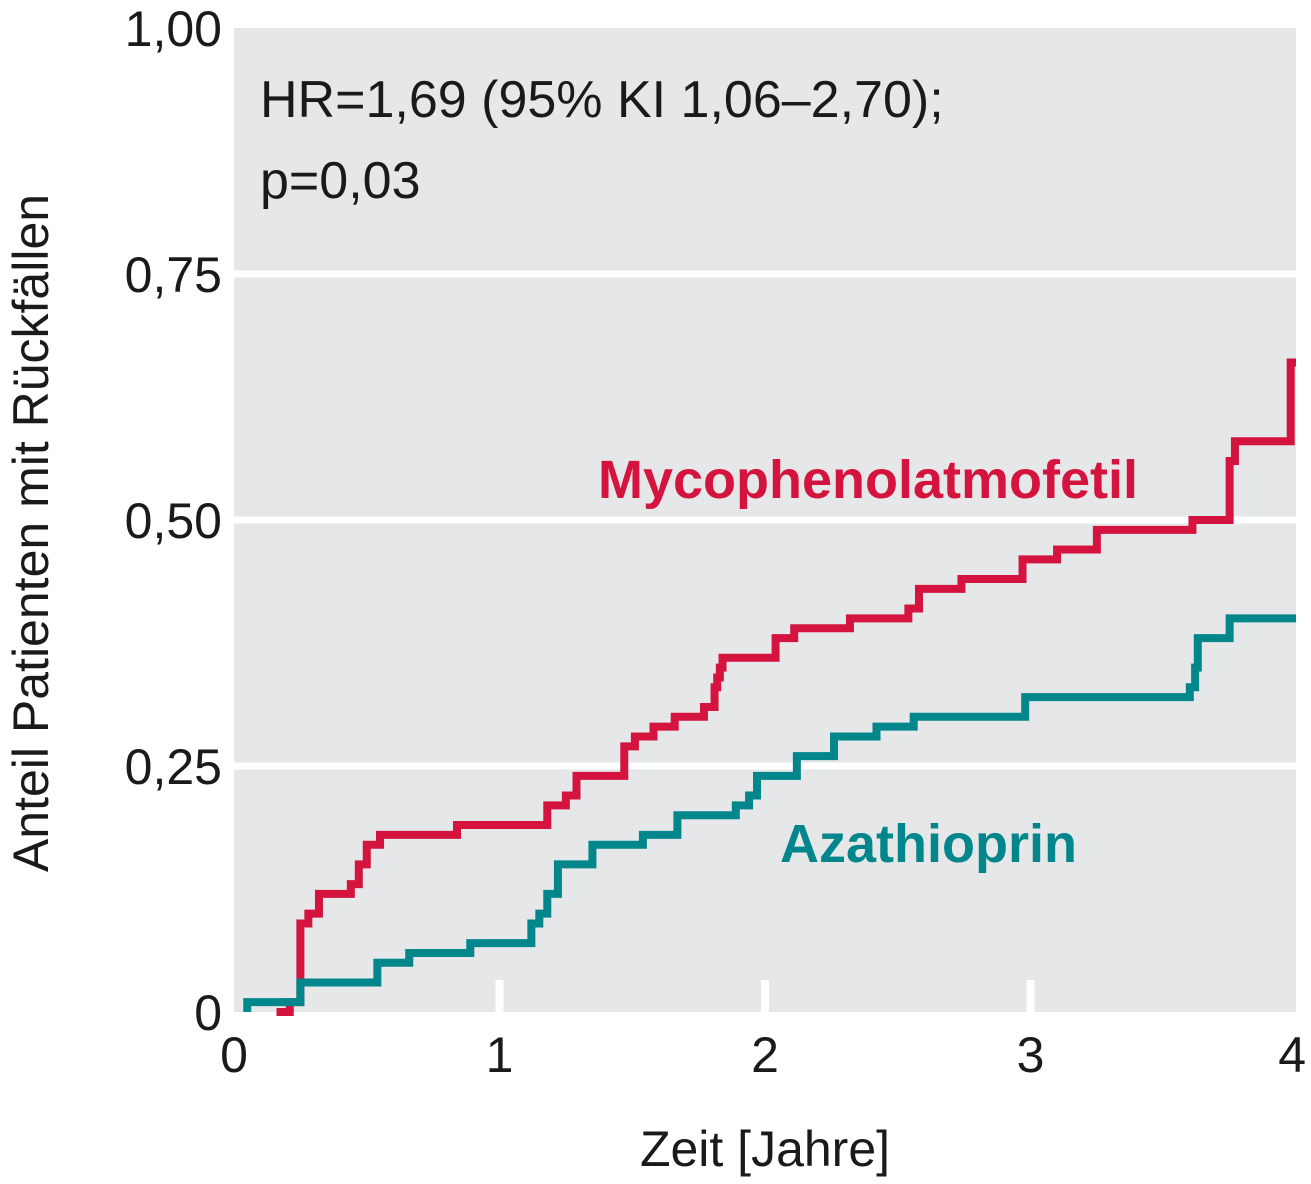  What do you see at coordinates (868, 480) in the screenshot?
I see `series-label-mycophenolatmofetil: Mycophenolatmofetil` at bounding box center [868, 480].